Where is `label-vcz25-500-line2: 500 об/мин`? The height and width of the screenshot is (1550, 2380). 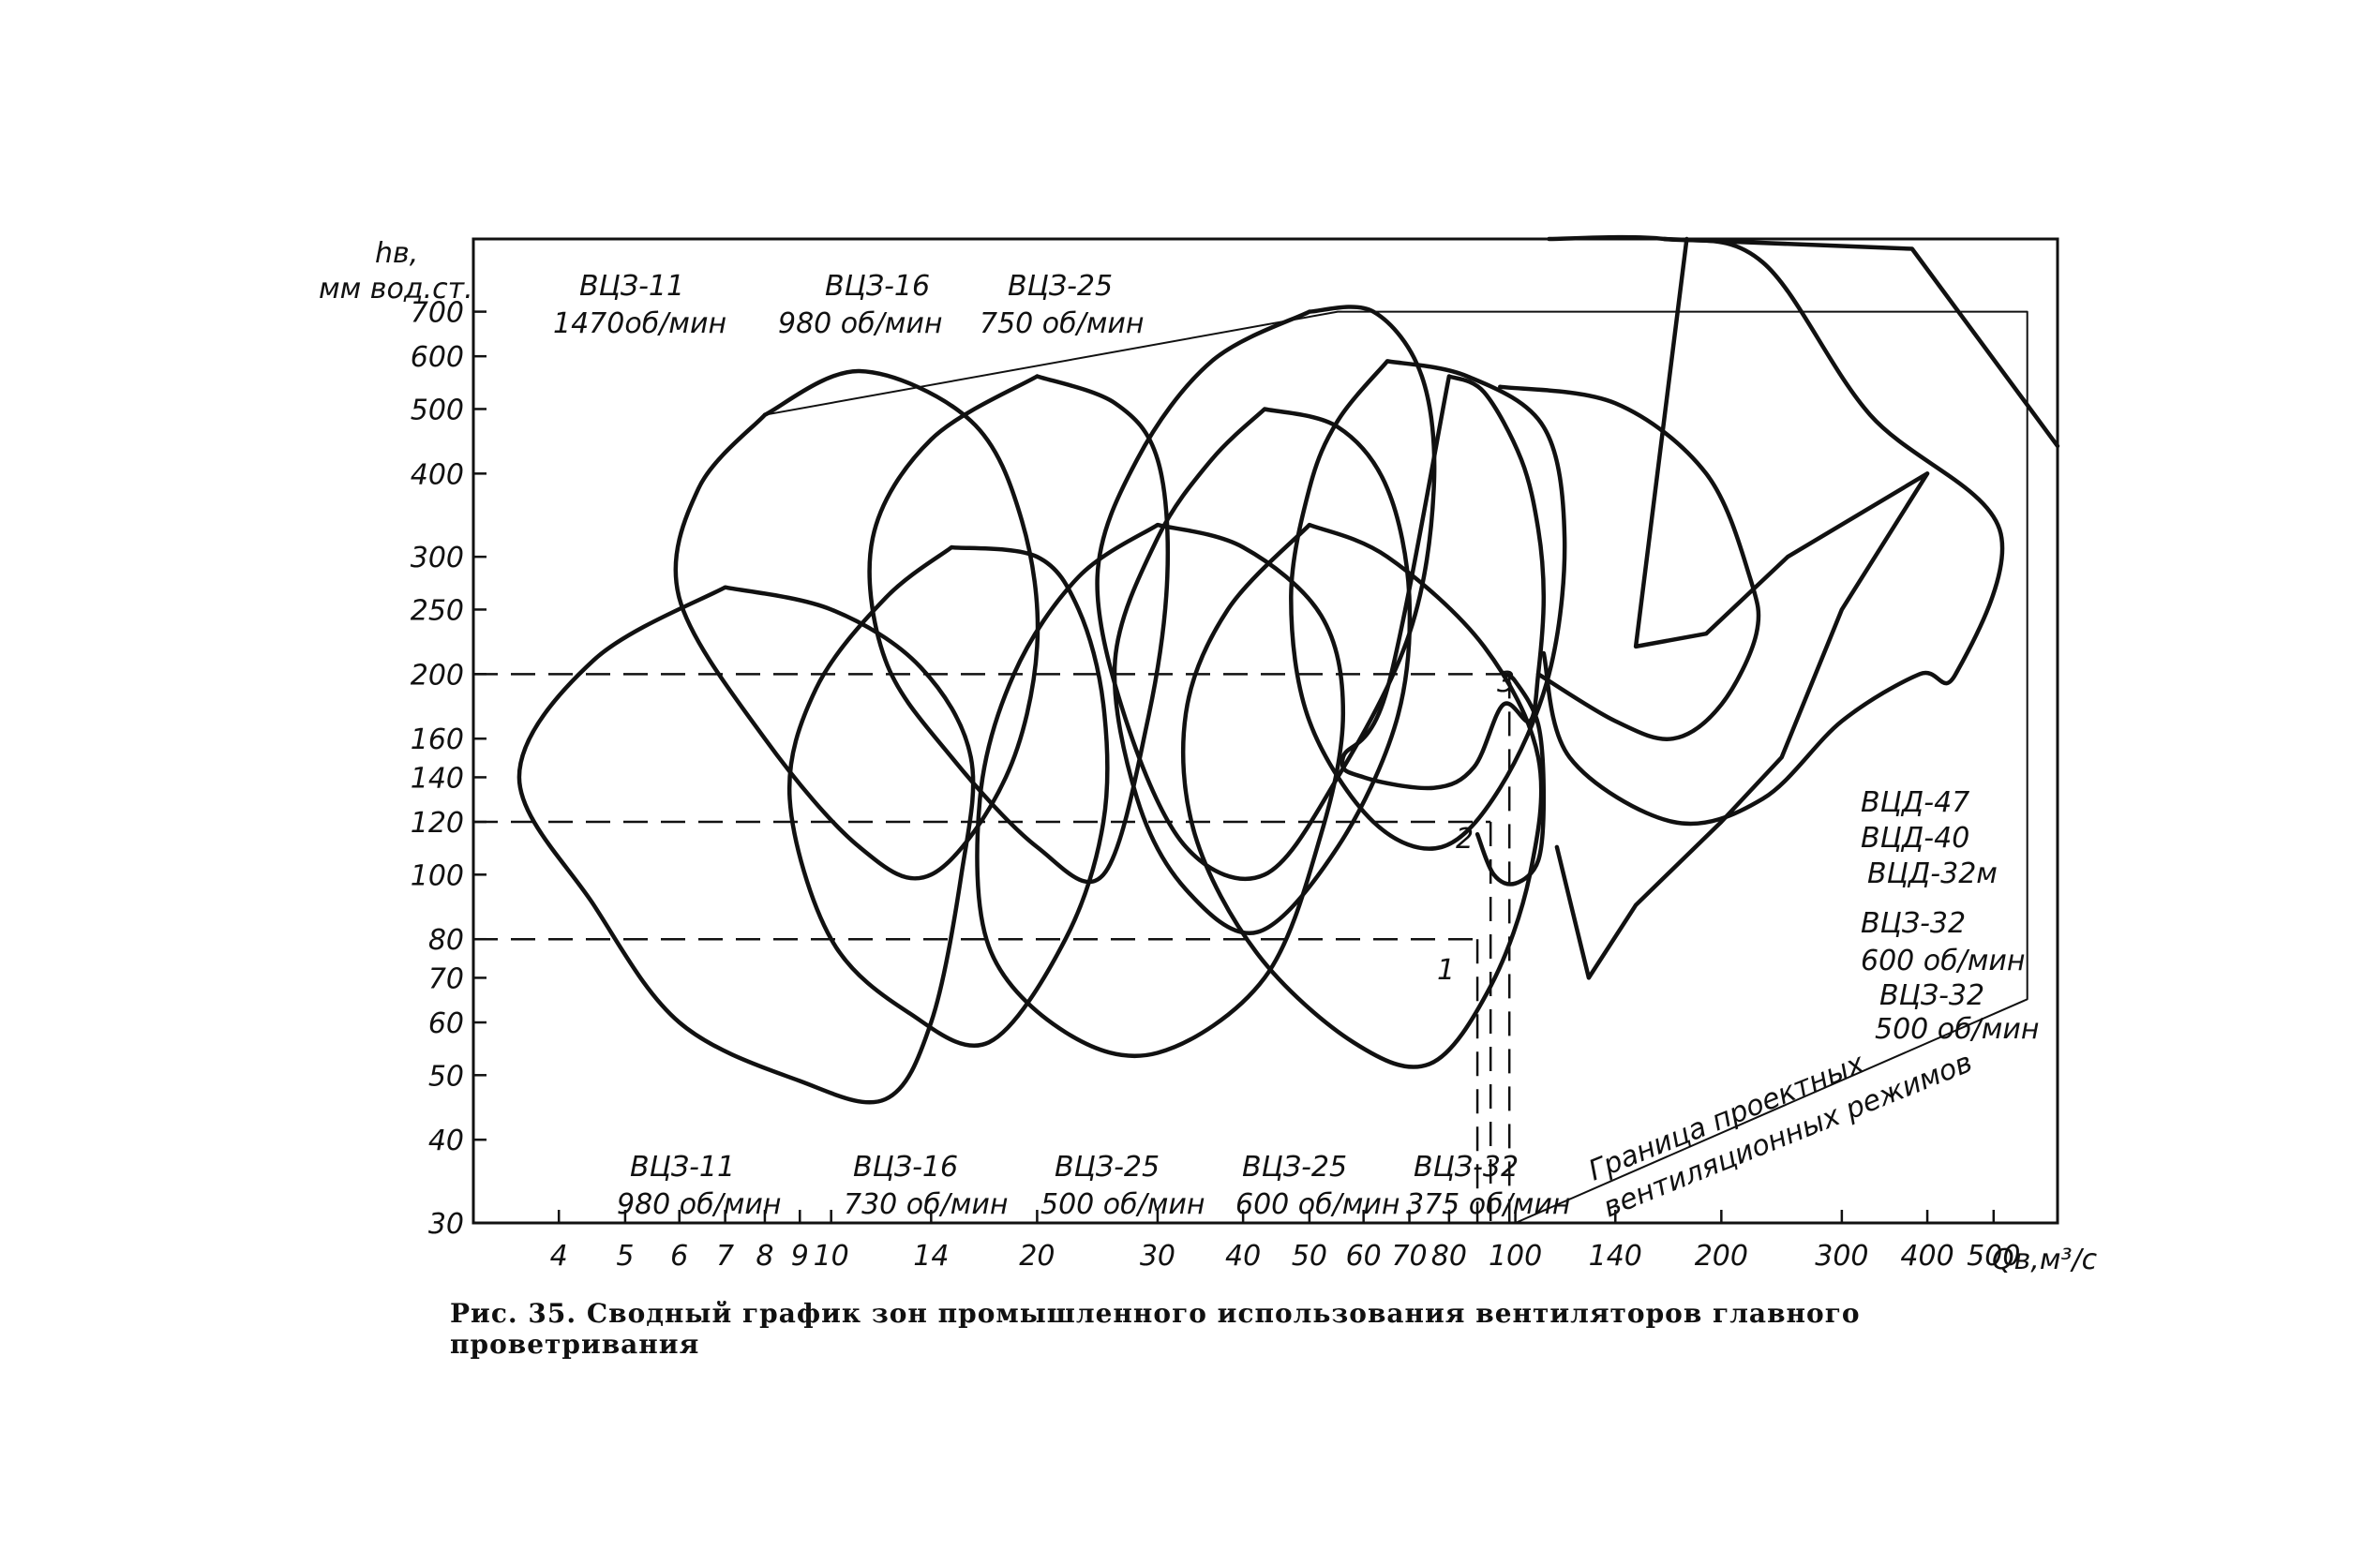
label-vcz25-500-line2: 500 об/мин is located at coordinates (1122, 1204).